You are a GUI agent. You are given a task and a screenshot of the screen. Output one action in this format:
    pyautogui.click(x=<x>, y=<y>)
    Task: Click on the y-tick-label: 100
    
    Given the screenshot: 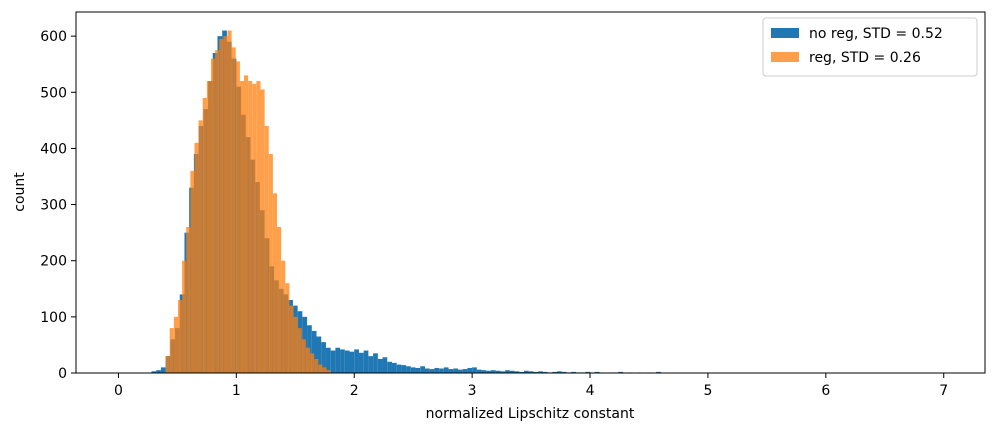 What is the action you would take?
    pyautogui.click(x=53, y=318)
    